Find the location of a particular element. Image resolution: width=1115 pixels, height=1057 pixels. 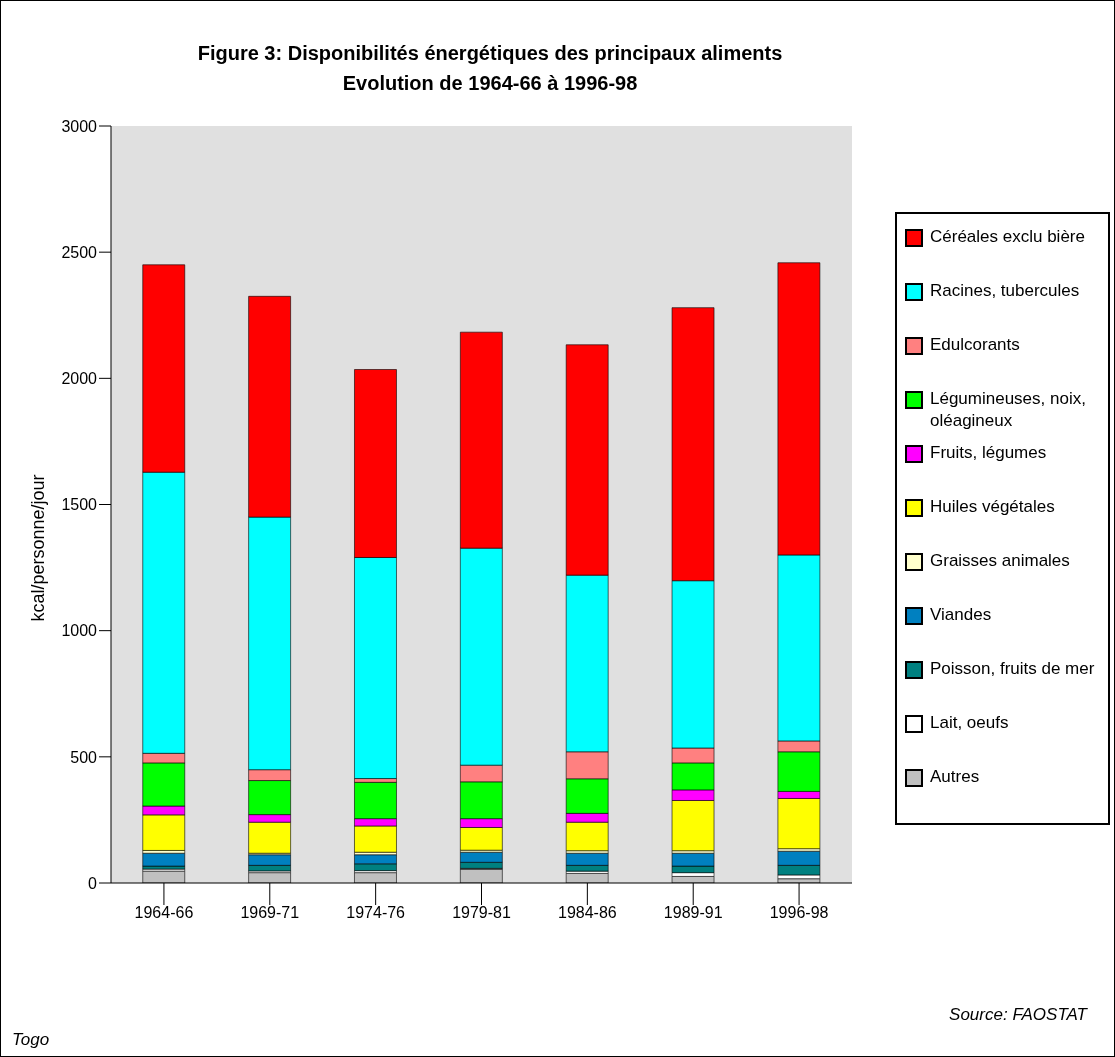

x-tick-label: 1989-91 is located at coordinates (693, 913).